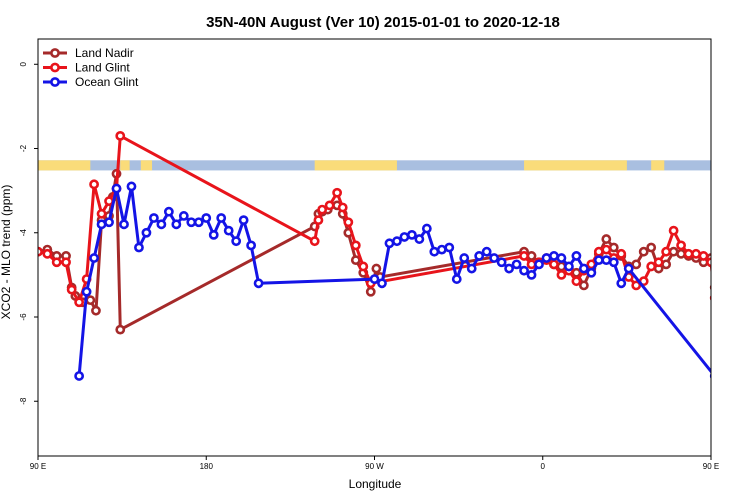 The width and height of the screenshot is (750, 500). I want to click on y-tick-label: -8, so click(23, 401).